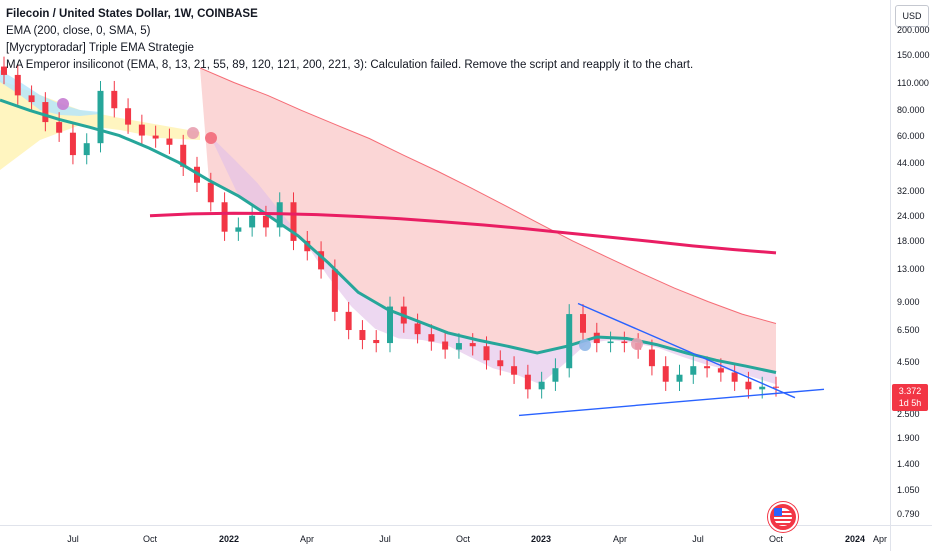 The height and width of the screenshot is (551, 932). What do you see at coordinates (783, 517) in the screenshot?
I see `us-flag-event-icon` at bounding box center [783, 517].